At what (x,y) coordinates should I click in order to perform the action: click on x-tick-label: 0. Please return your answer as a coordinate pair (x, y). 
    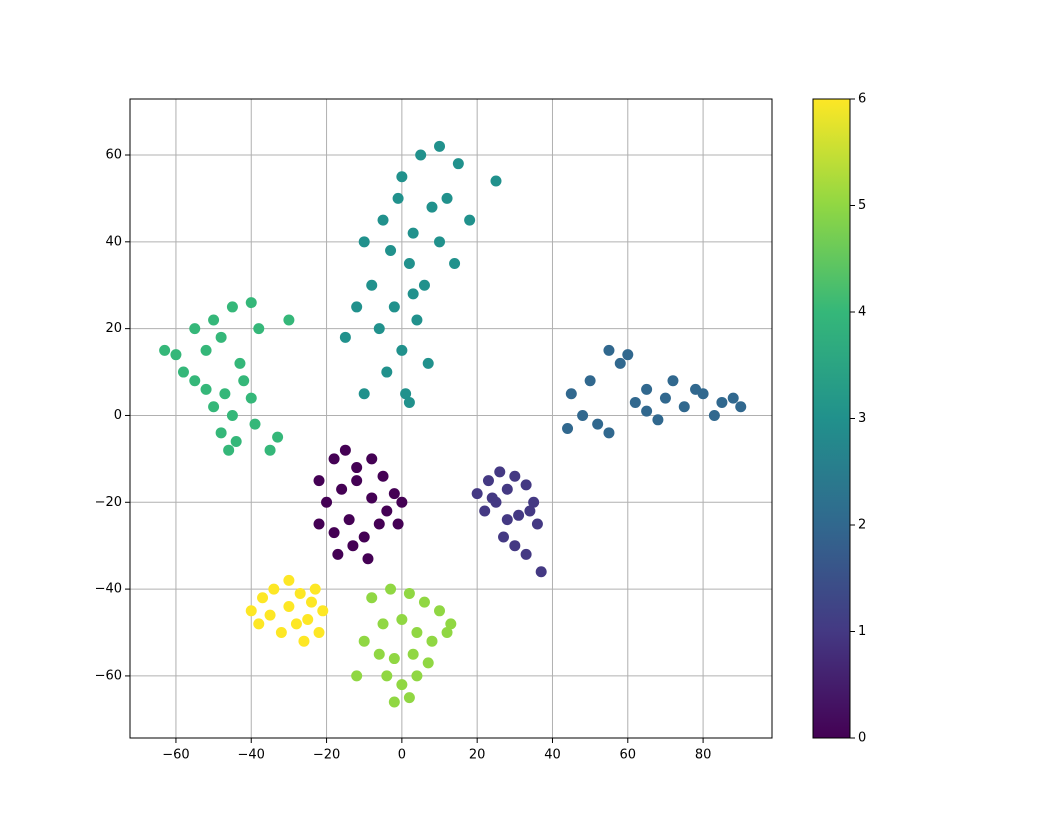
    Looking at the image, I should click on (402, 755).